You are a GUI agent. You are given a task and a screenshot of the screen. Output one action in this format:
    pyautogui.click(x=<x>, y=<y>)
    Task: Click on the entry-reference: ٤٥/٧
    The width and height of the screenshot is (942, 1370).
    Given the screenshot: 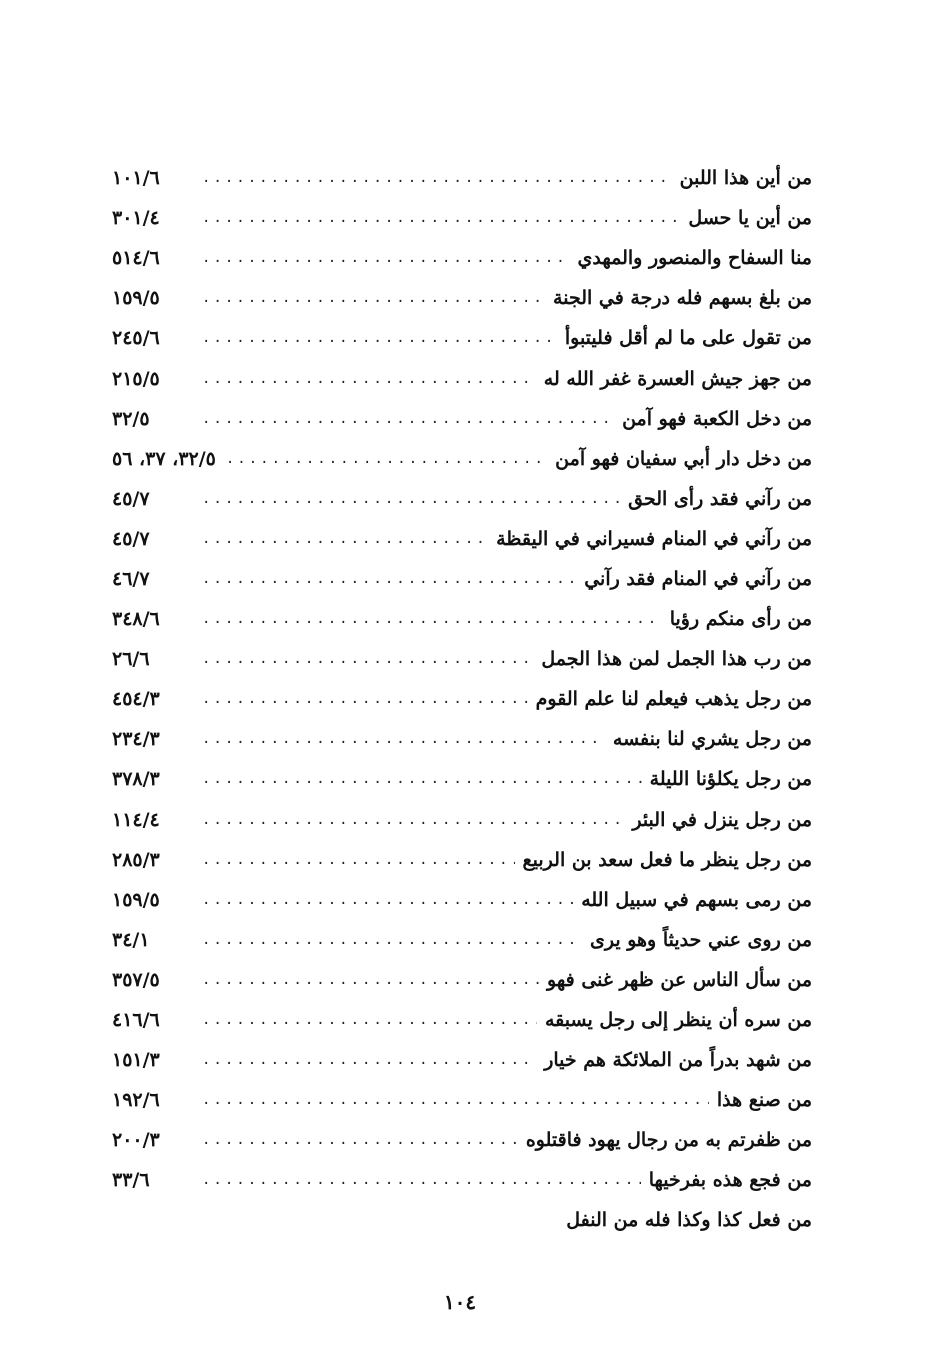 What is the action you would take?
    pyautogui.click(x=131, y=538)
    